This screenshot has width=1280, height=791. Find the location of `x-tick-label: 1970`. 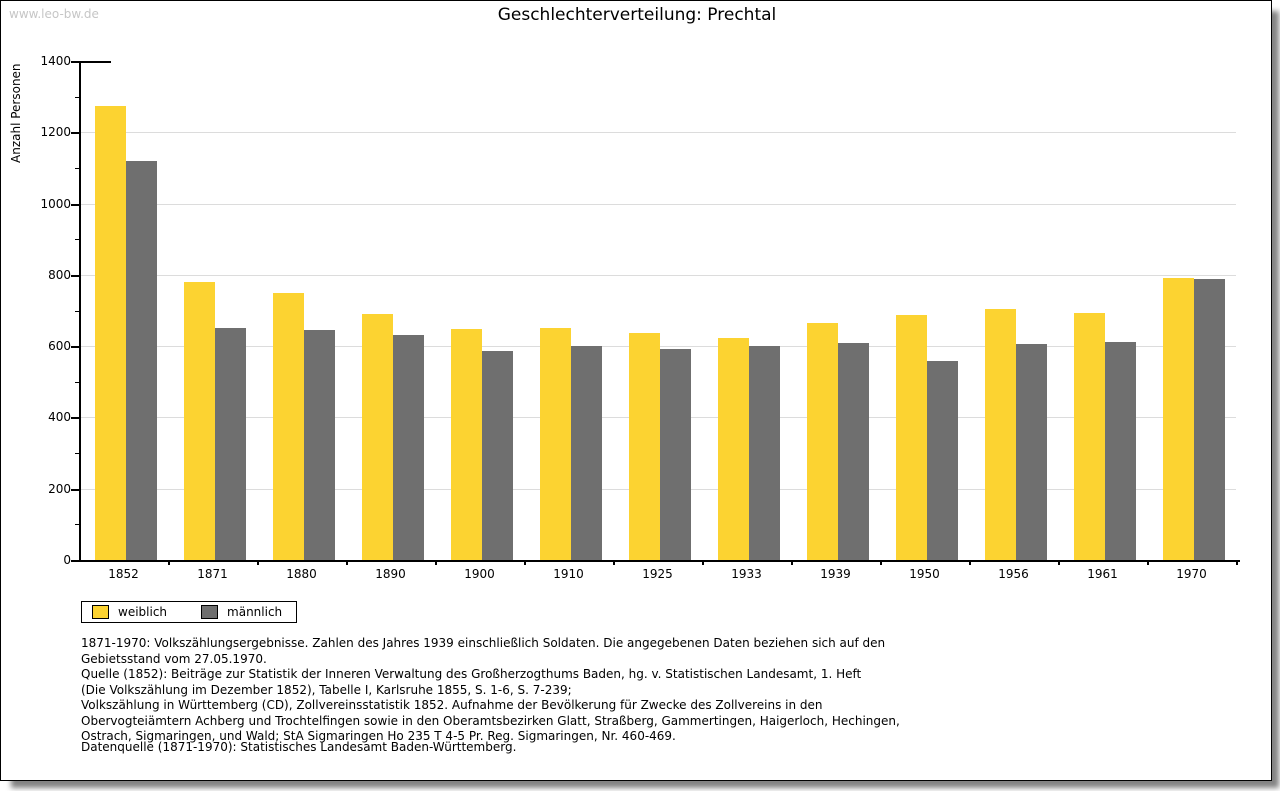

x-tick-label: 1970 is located at coordinates (1191, 574).